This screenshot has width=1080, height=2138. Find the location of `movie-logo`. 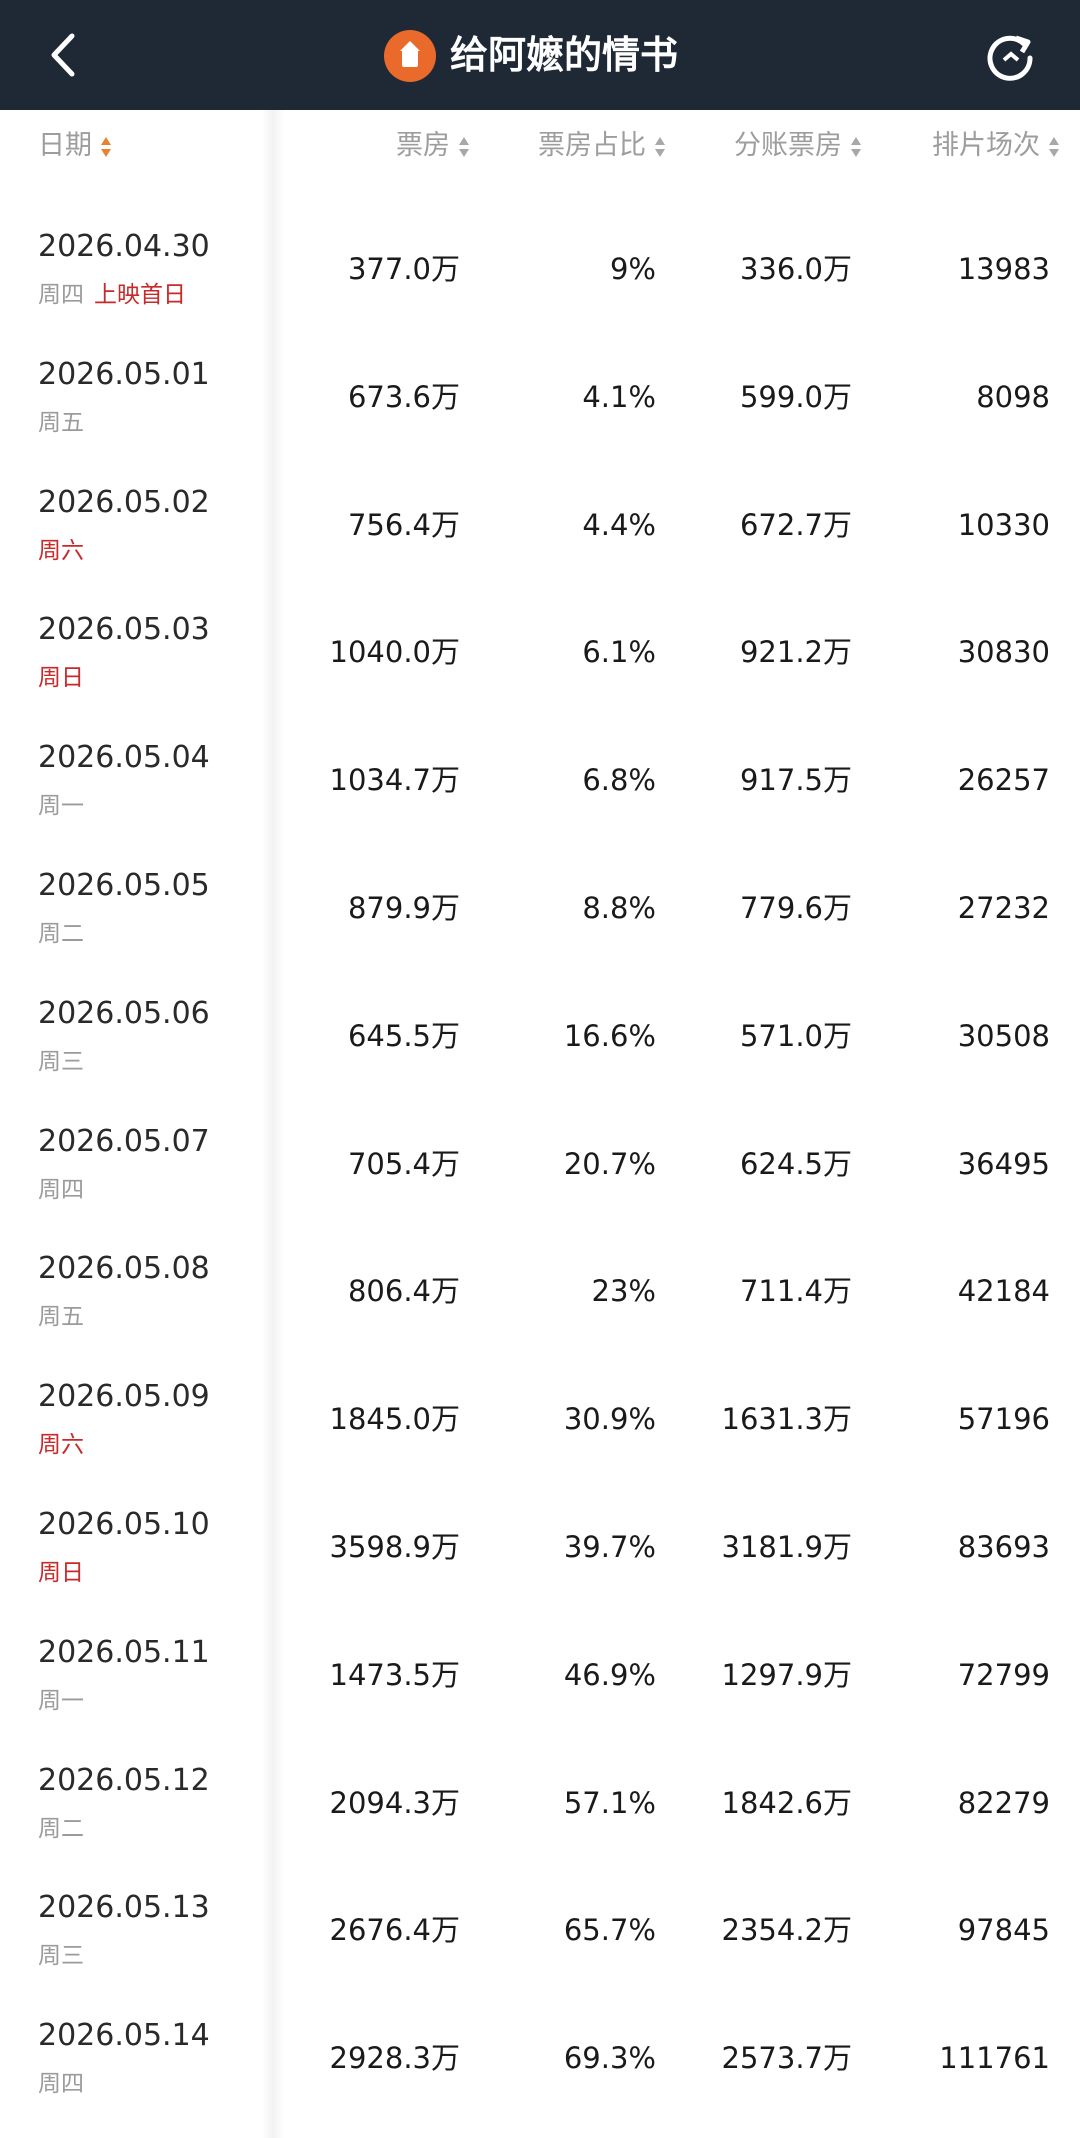

movie-logo is located at coordinates (410, 56).